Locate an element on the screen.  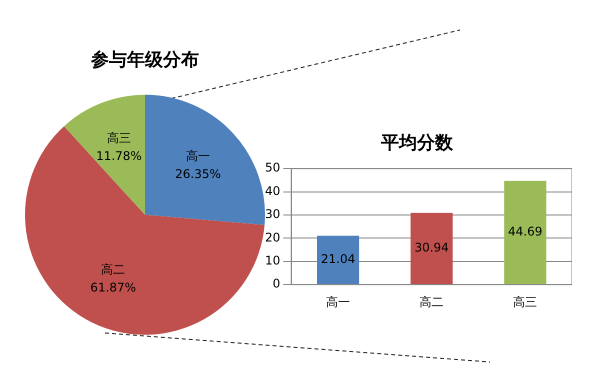
data-label: 26.35% is located at coordinates (198, 174).